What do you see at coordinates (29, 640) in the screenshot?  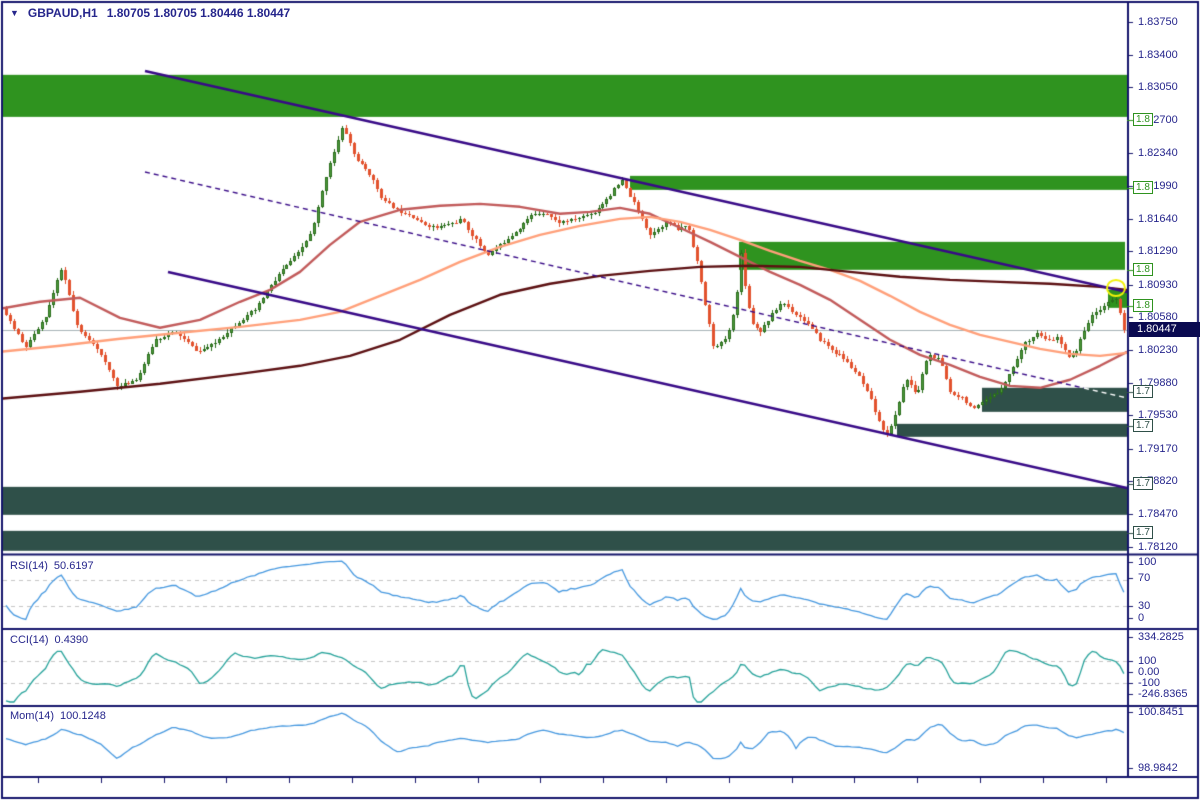 I see `cci-indicator-name: CCI(14)` at bounding box center [29, 640].